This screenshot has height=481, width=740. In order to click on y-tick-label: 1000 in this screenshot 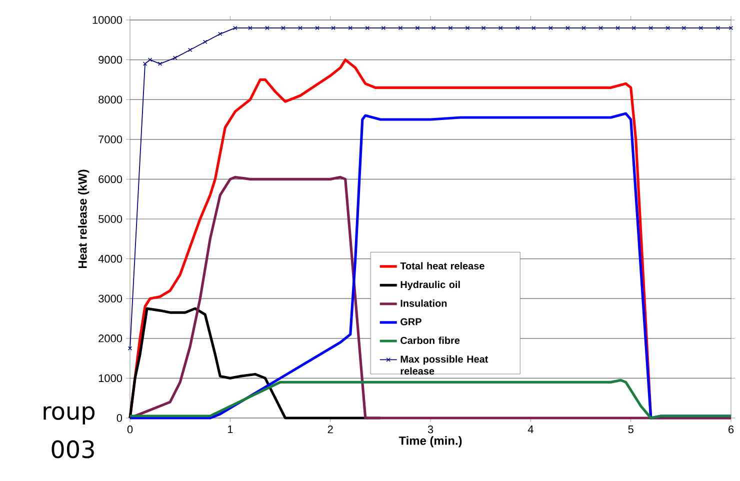, I will do `click(110, 378)`.